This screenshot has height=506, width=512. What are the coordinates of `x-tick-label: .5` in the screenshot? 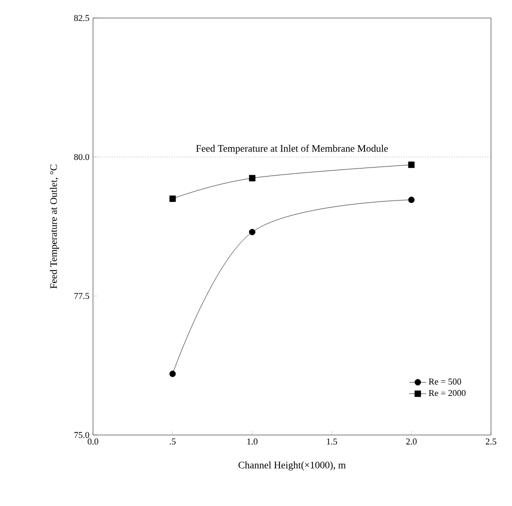 It's located at (173, 441).